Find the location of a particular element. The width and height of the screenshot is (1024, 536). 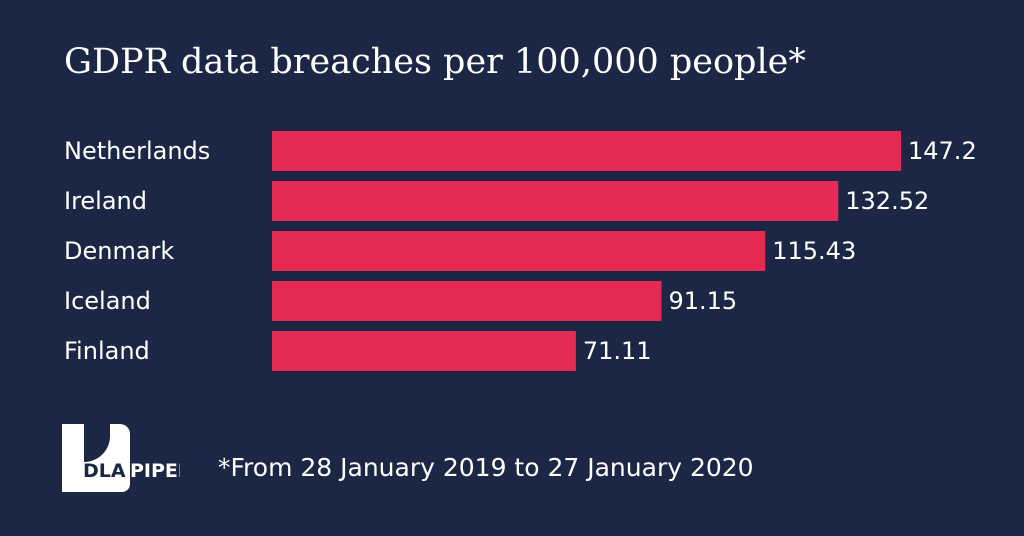

value-label: 147.2 is located at coordinates (942, 151).